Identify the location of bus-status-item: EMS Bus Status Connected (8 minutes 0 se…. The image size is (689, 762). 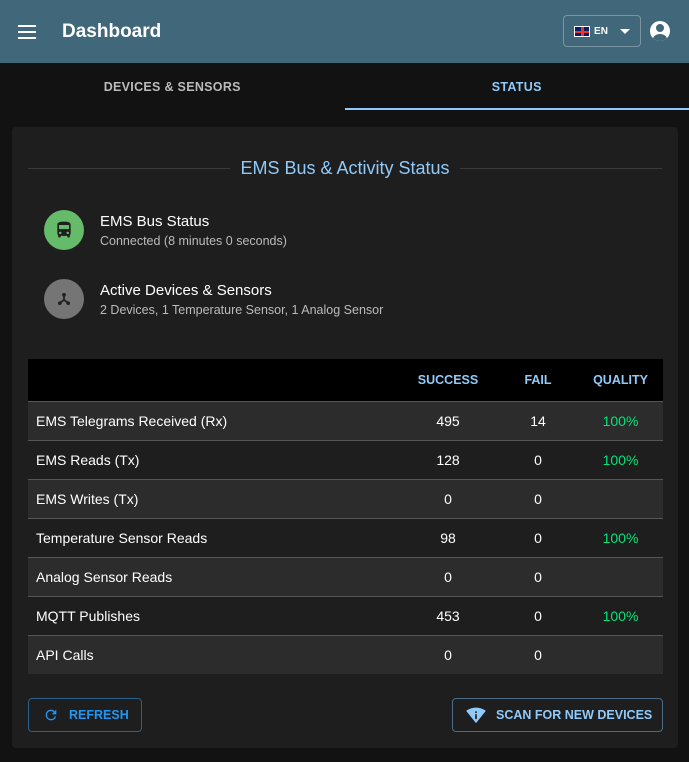
(165, 230).